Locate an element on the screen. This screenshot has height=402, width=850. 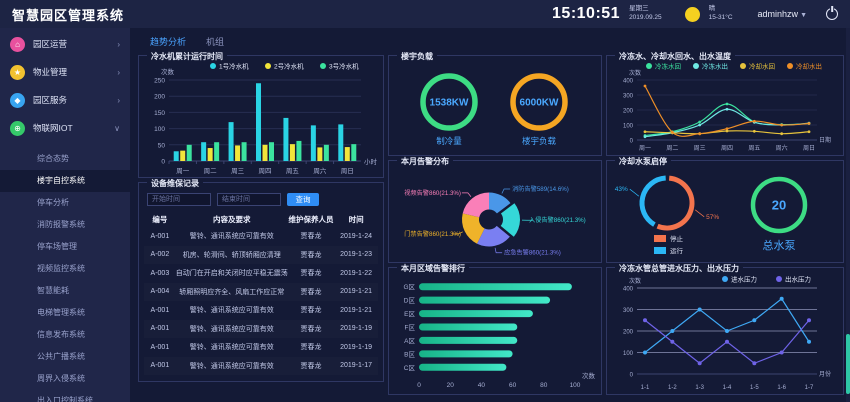
sidebar-group-园区运营: ⌂ 园区运营 › is located at coordinates (65, 44).